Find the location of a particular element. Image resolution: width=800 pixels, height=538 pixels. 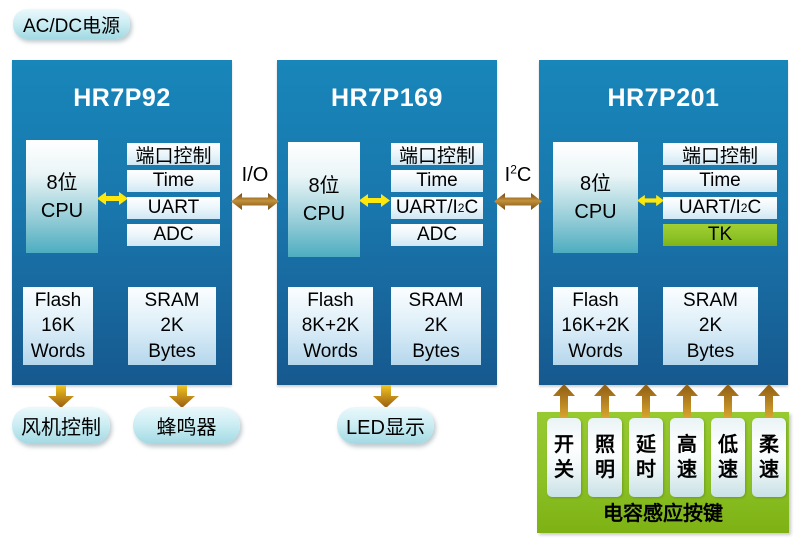

touch-key-low-speed: 低速 is located at coordinates (728, 457).